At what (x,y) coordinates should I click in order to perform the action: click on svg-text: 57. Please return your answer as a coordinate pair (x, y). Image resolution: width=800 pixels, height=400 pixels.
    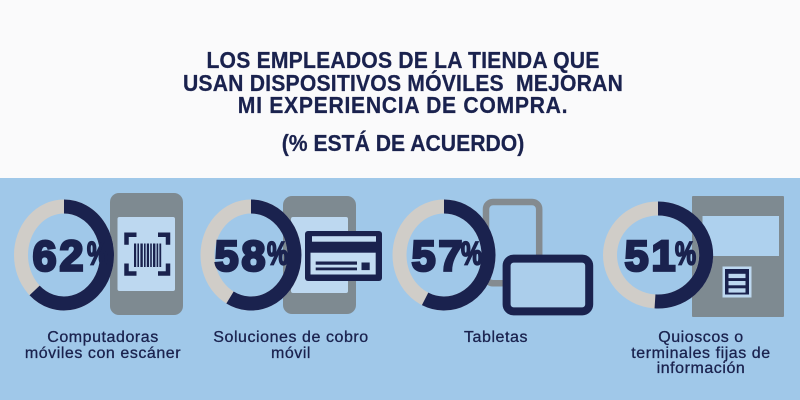
    Looking at the image, I should click on (439, 257).